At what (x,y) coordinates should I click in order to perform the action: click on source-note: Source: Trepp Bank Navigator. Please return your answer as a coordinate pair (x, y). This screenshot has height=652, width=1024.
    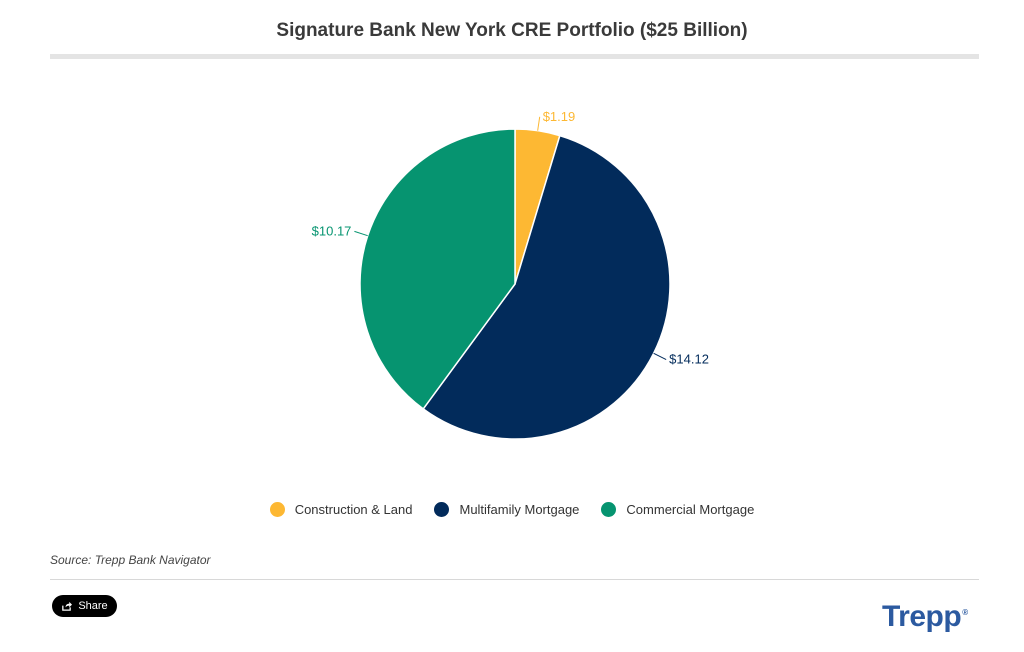
    Looking at the image, I should click on (130, 560).